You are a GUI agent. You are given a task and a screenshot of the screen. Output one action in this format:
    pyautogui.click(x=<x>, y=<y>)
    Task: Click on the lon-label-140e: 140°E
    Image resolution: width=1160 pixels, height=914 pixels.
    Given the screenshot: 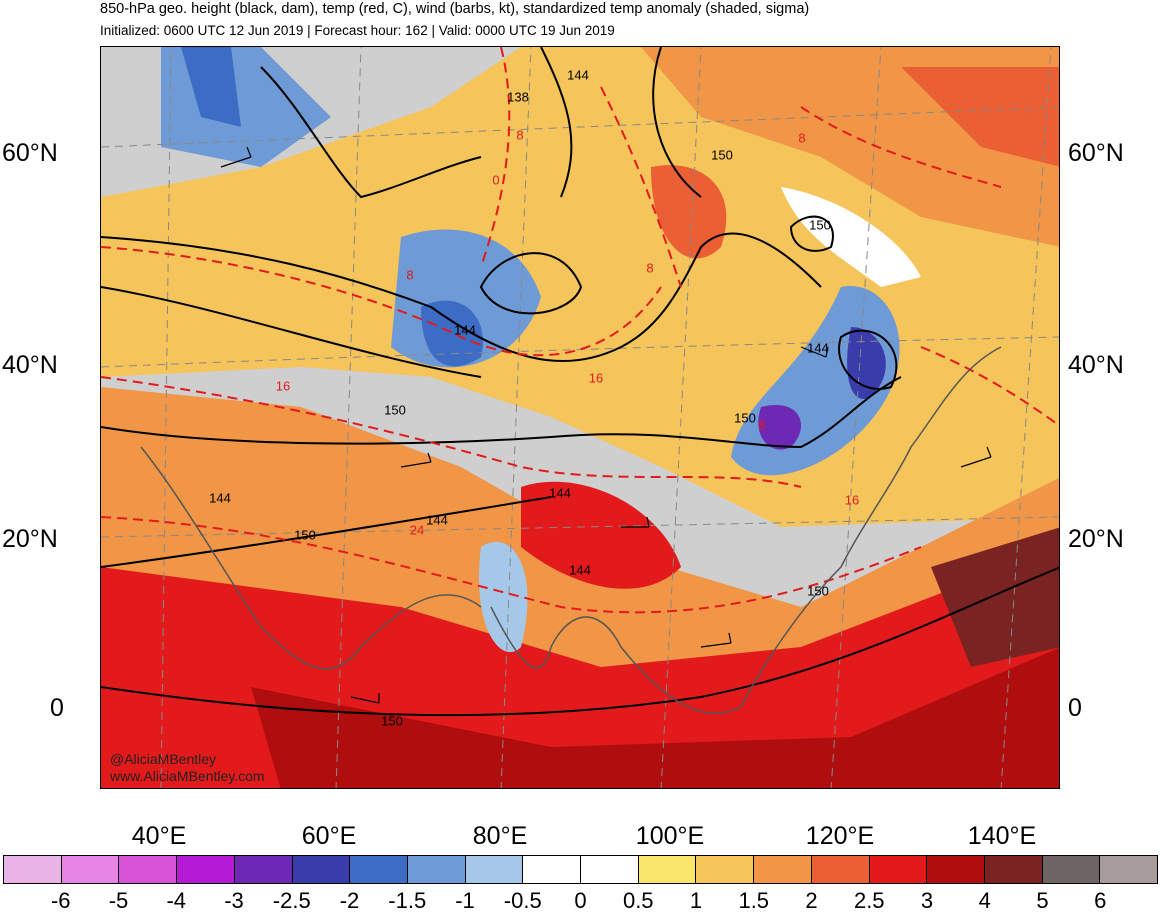 What is the action you would take?
    pyautogui.click(x=1002, y=836)
    